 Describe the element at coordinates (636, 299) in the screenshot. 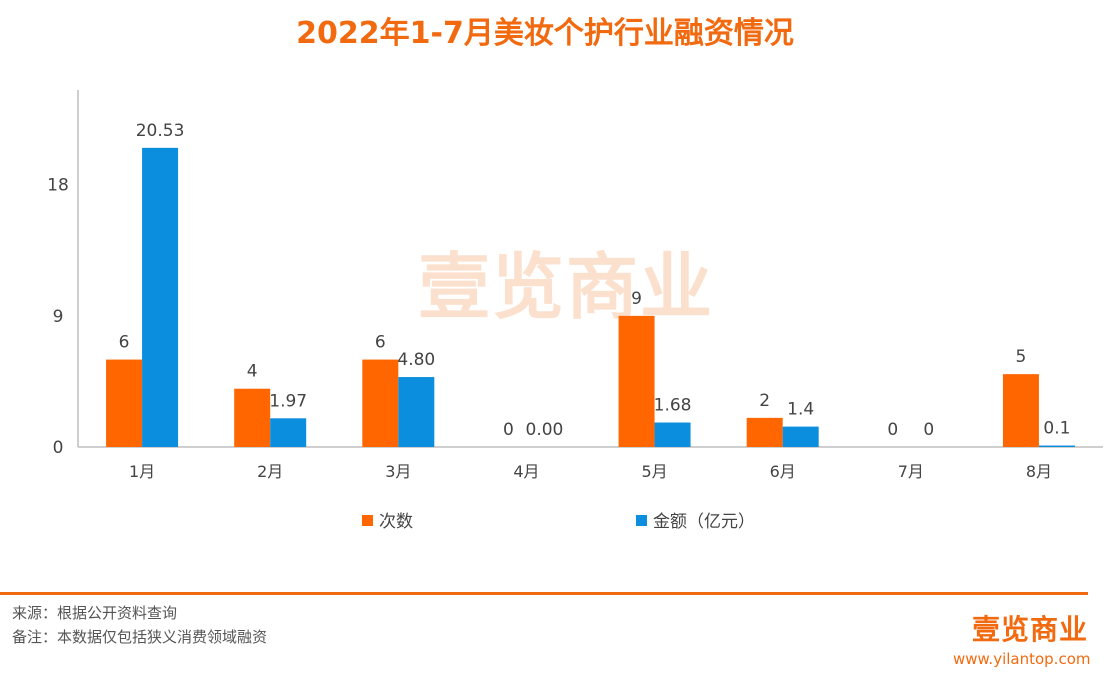

I see `data-label: 9` at that location.